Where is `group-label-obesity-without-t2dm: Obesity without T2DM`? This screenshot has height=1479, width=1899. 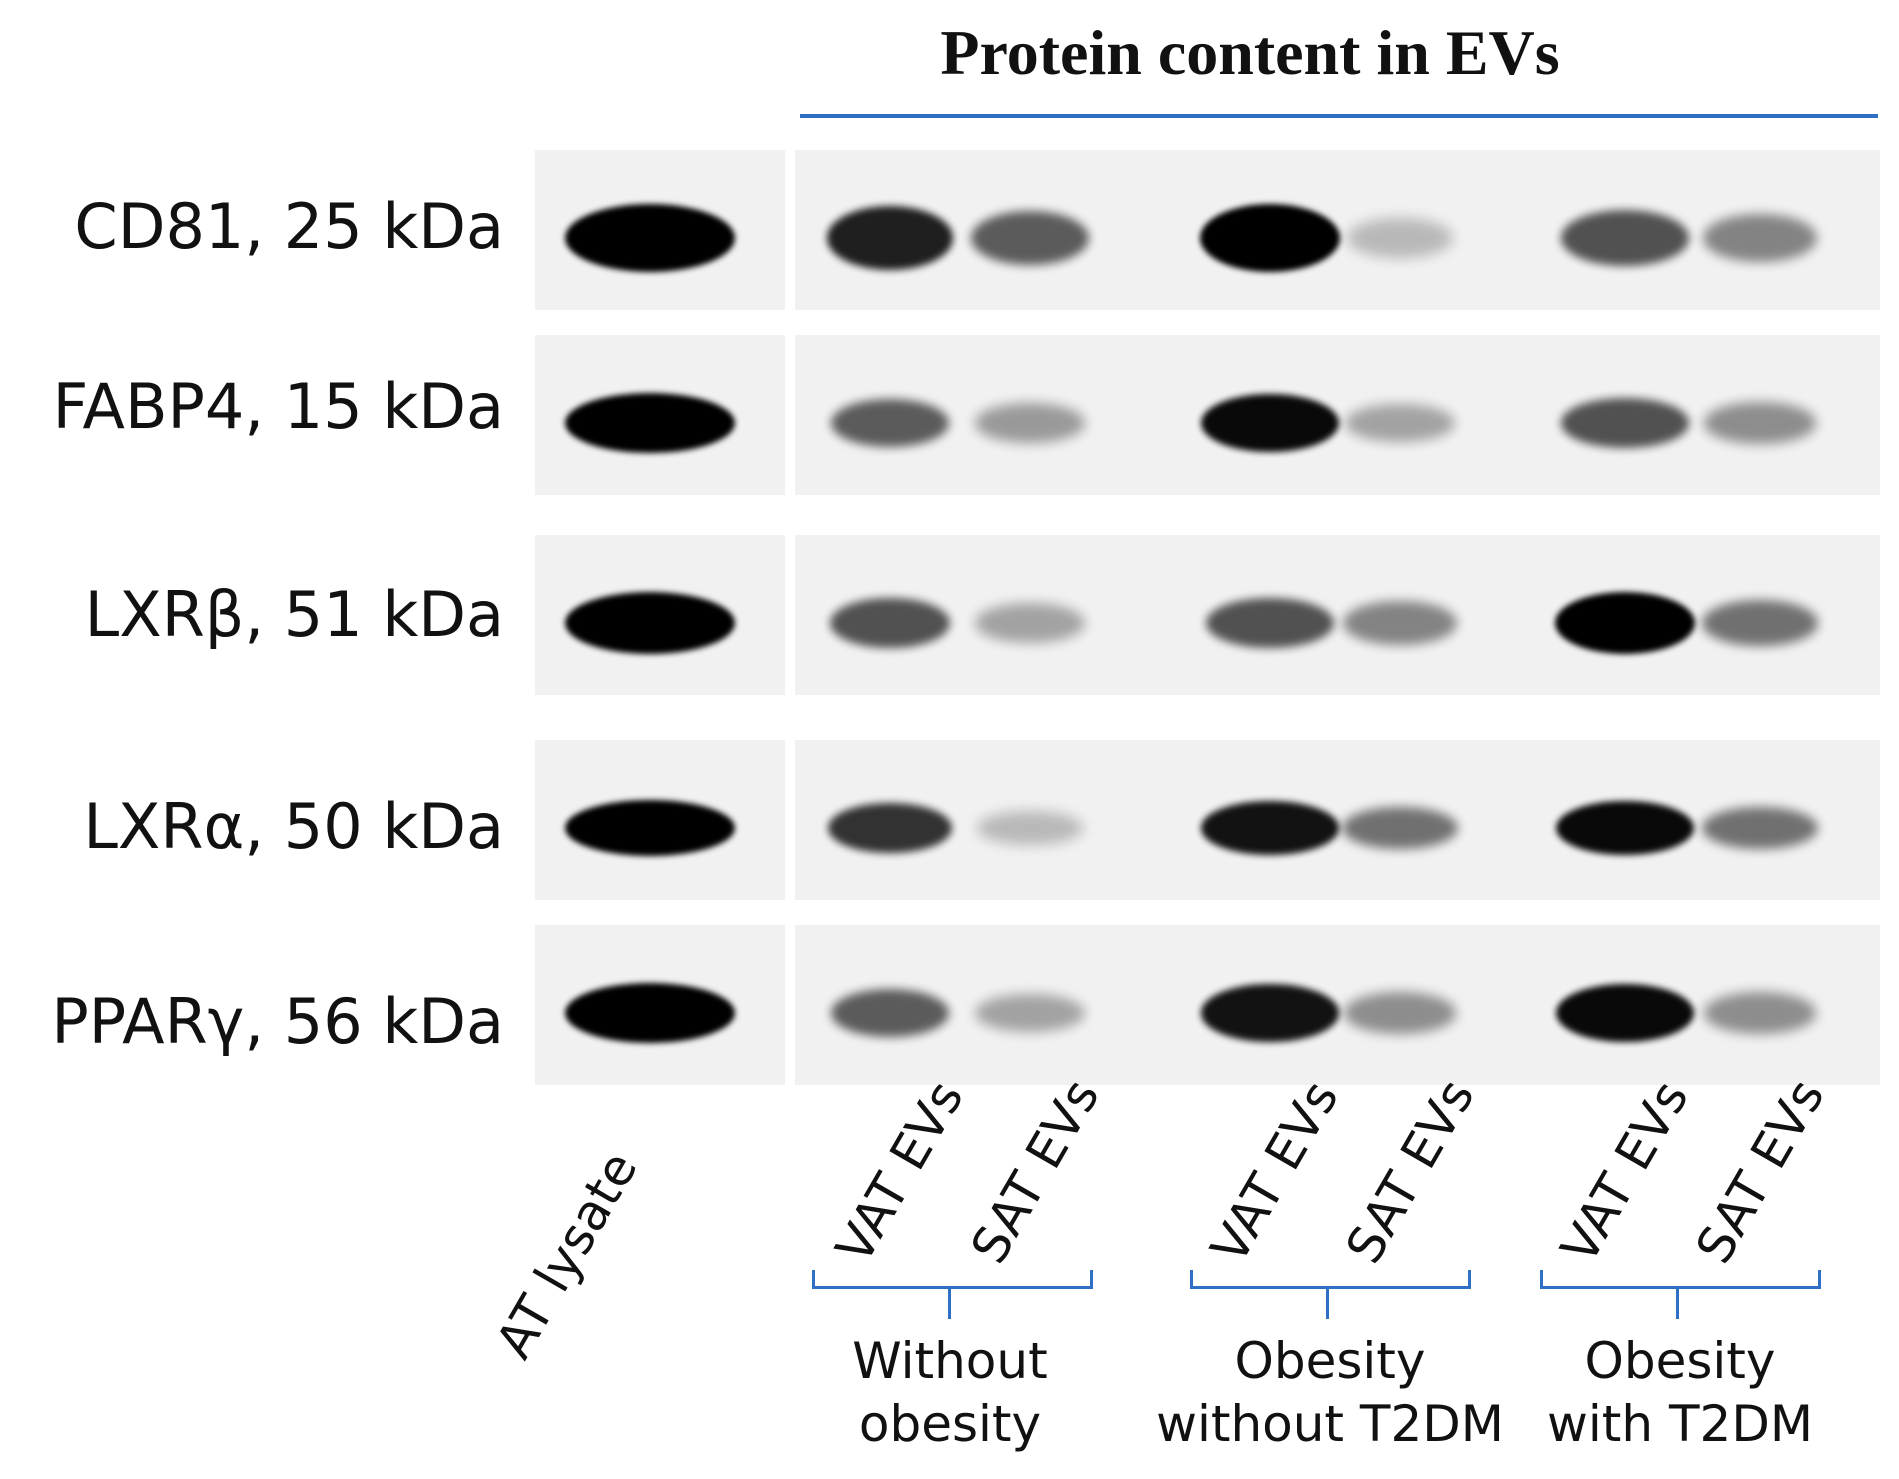
group-label-obesity-without-t2dm: Obesity without T2DM is located at coordinates (1330, 1392).